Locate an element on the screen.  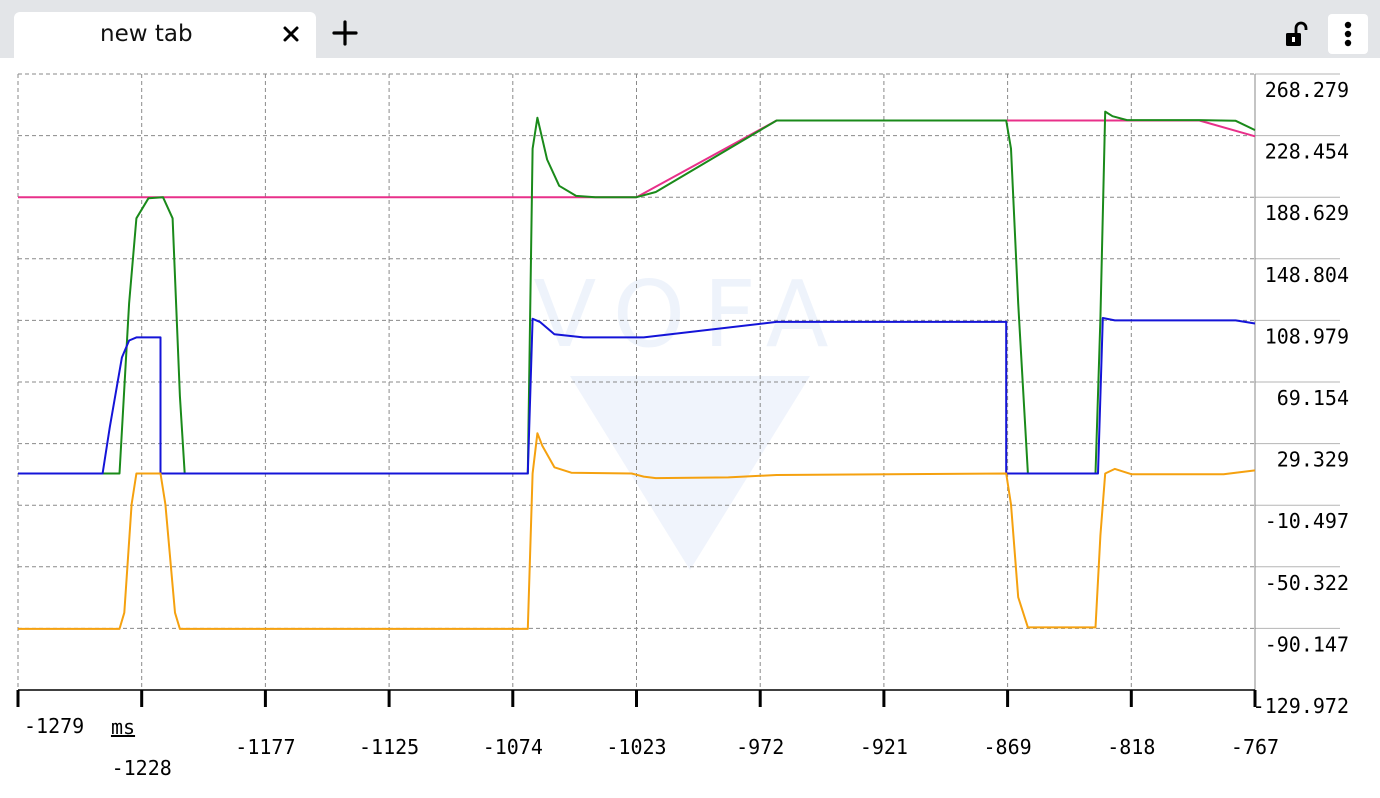
y-tick-label: -129.972 is located at coordinates (1301, 706).